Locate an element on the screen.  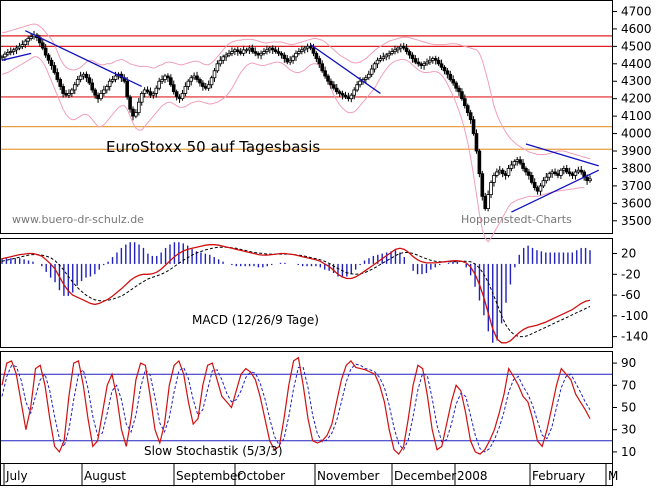
y-tick-label: -20 is located at coordinates (631, 274).